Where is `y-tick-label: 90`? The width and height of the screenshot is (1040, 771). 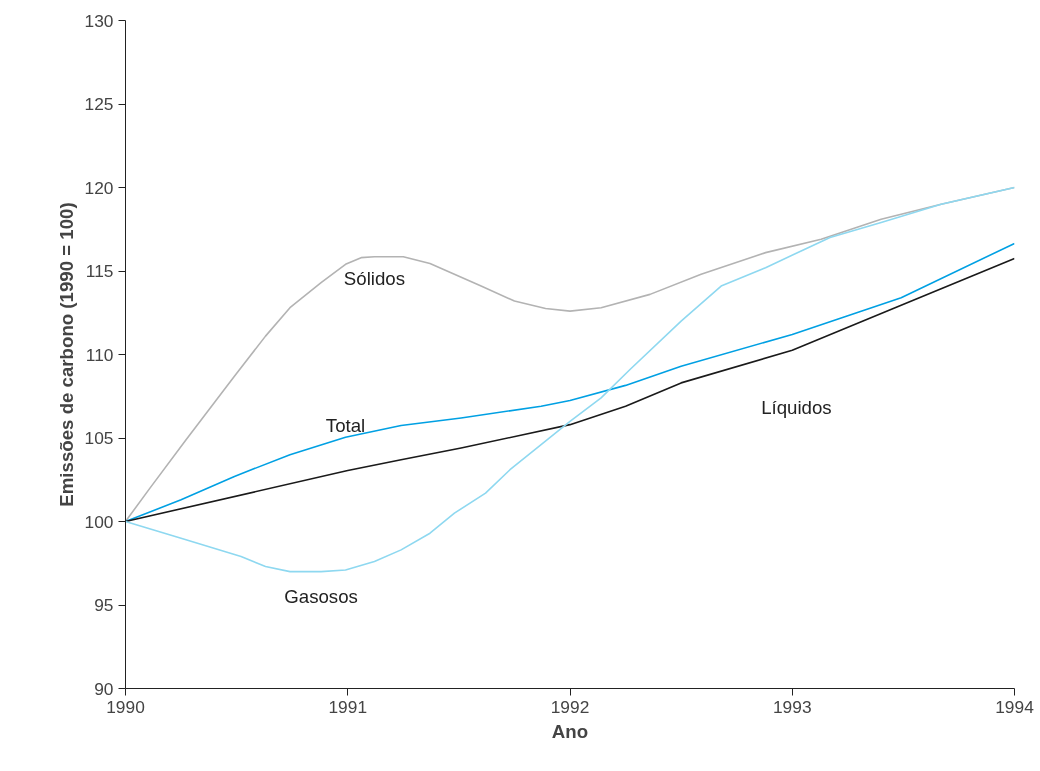
y-tick-label: 90 is located at coordinates (104, 688).